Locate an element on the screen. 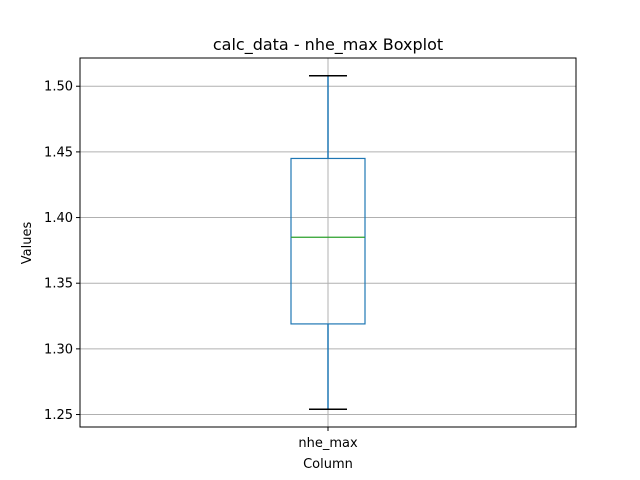 The image size is (640, 480). y-tick-label: 1.25 is located at coordinates (58, 415).